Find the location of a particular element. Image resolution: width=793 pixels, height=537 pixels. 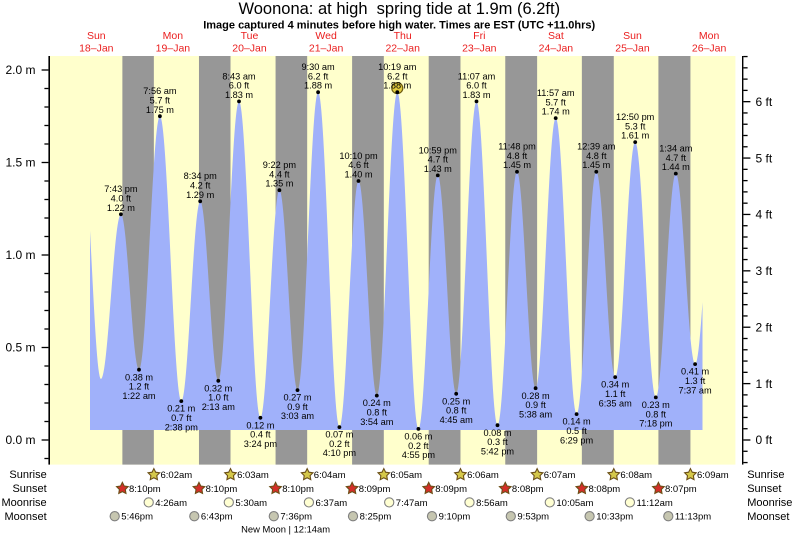

svg-text: 4:45 am is located at coordinates (457, 420).